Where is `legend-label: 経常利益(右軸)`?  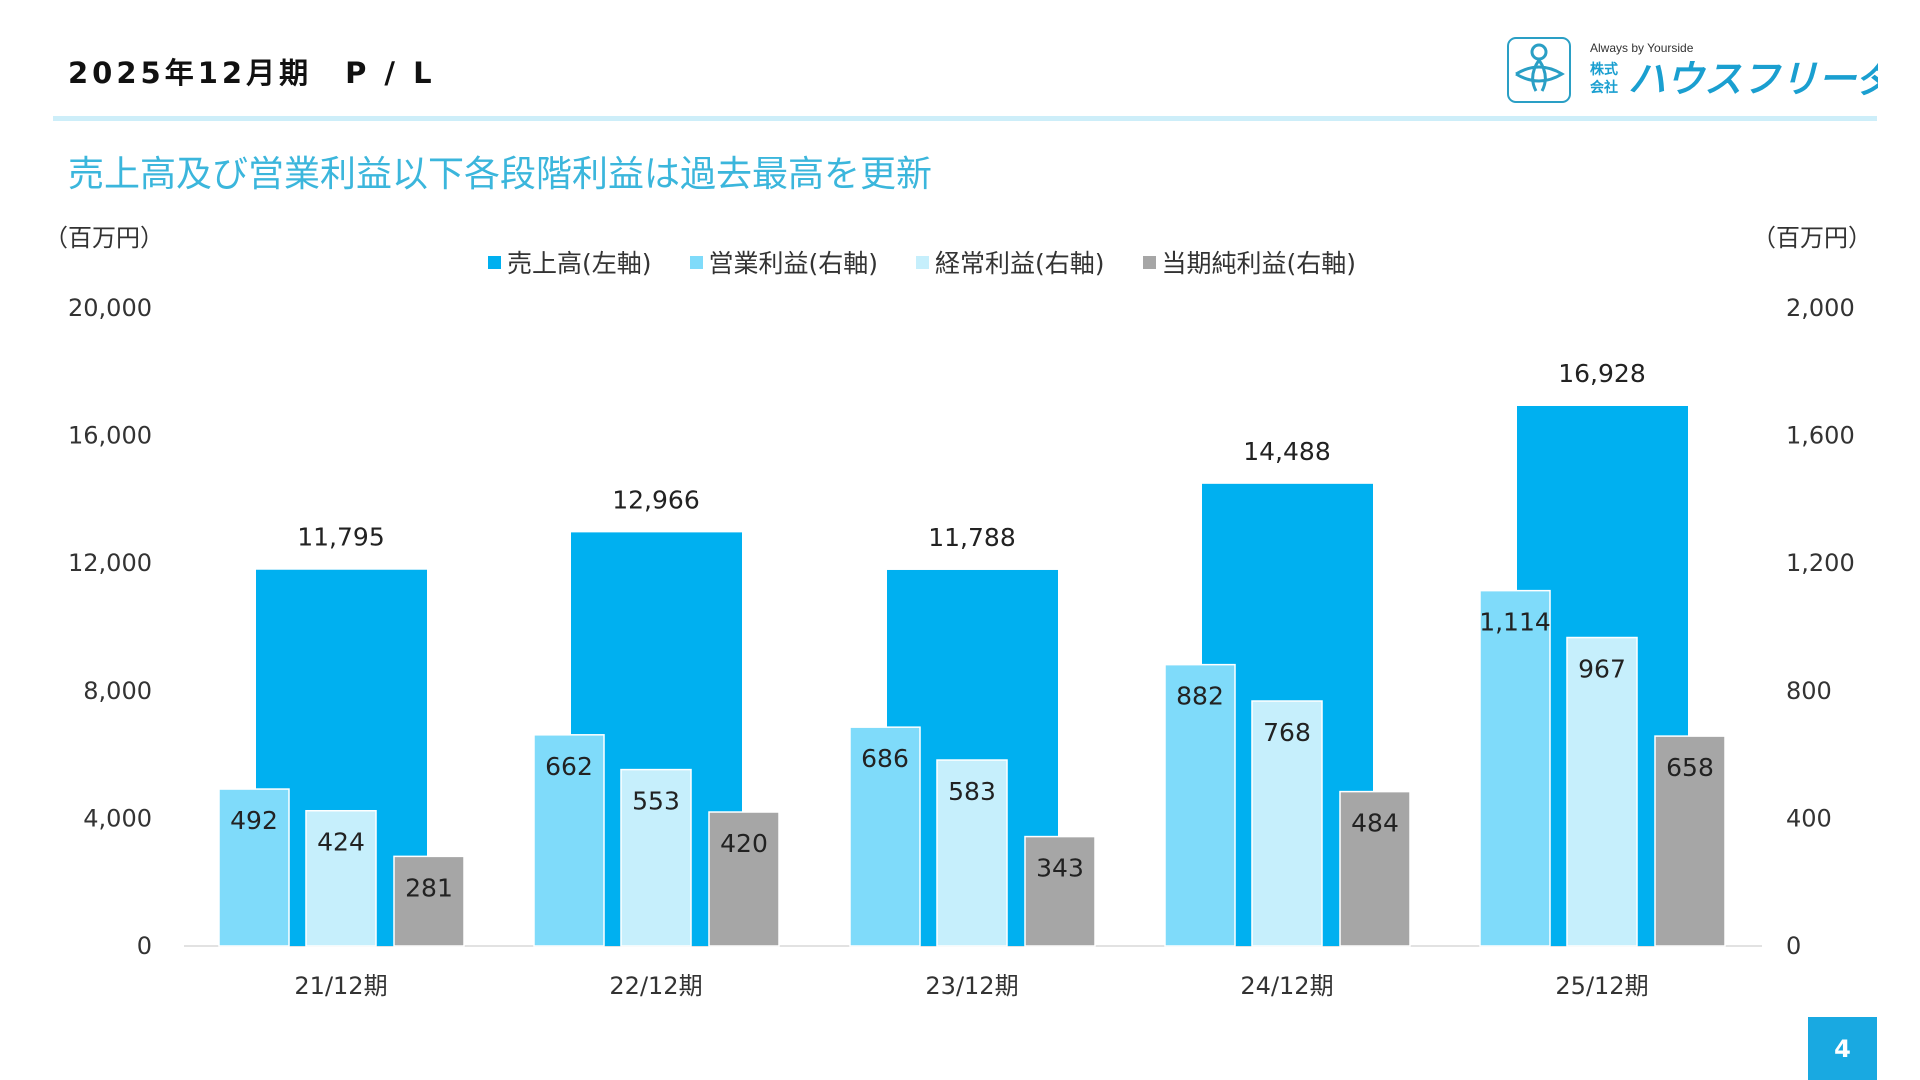
legend-label: 経常利益(右軸) is located at coordinates (1020, 263).